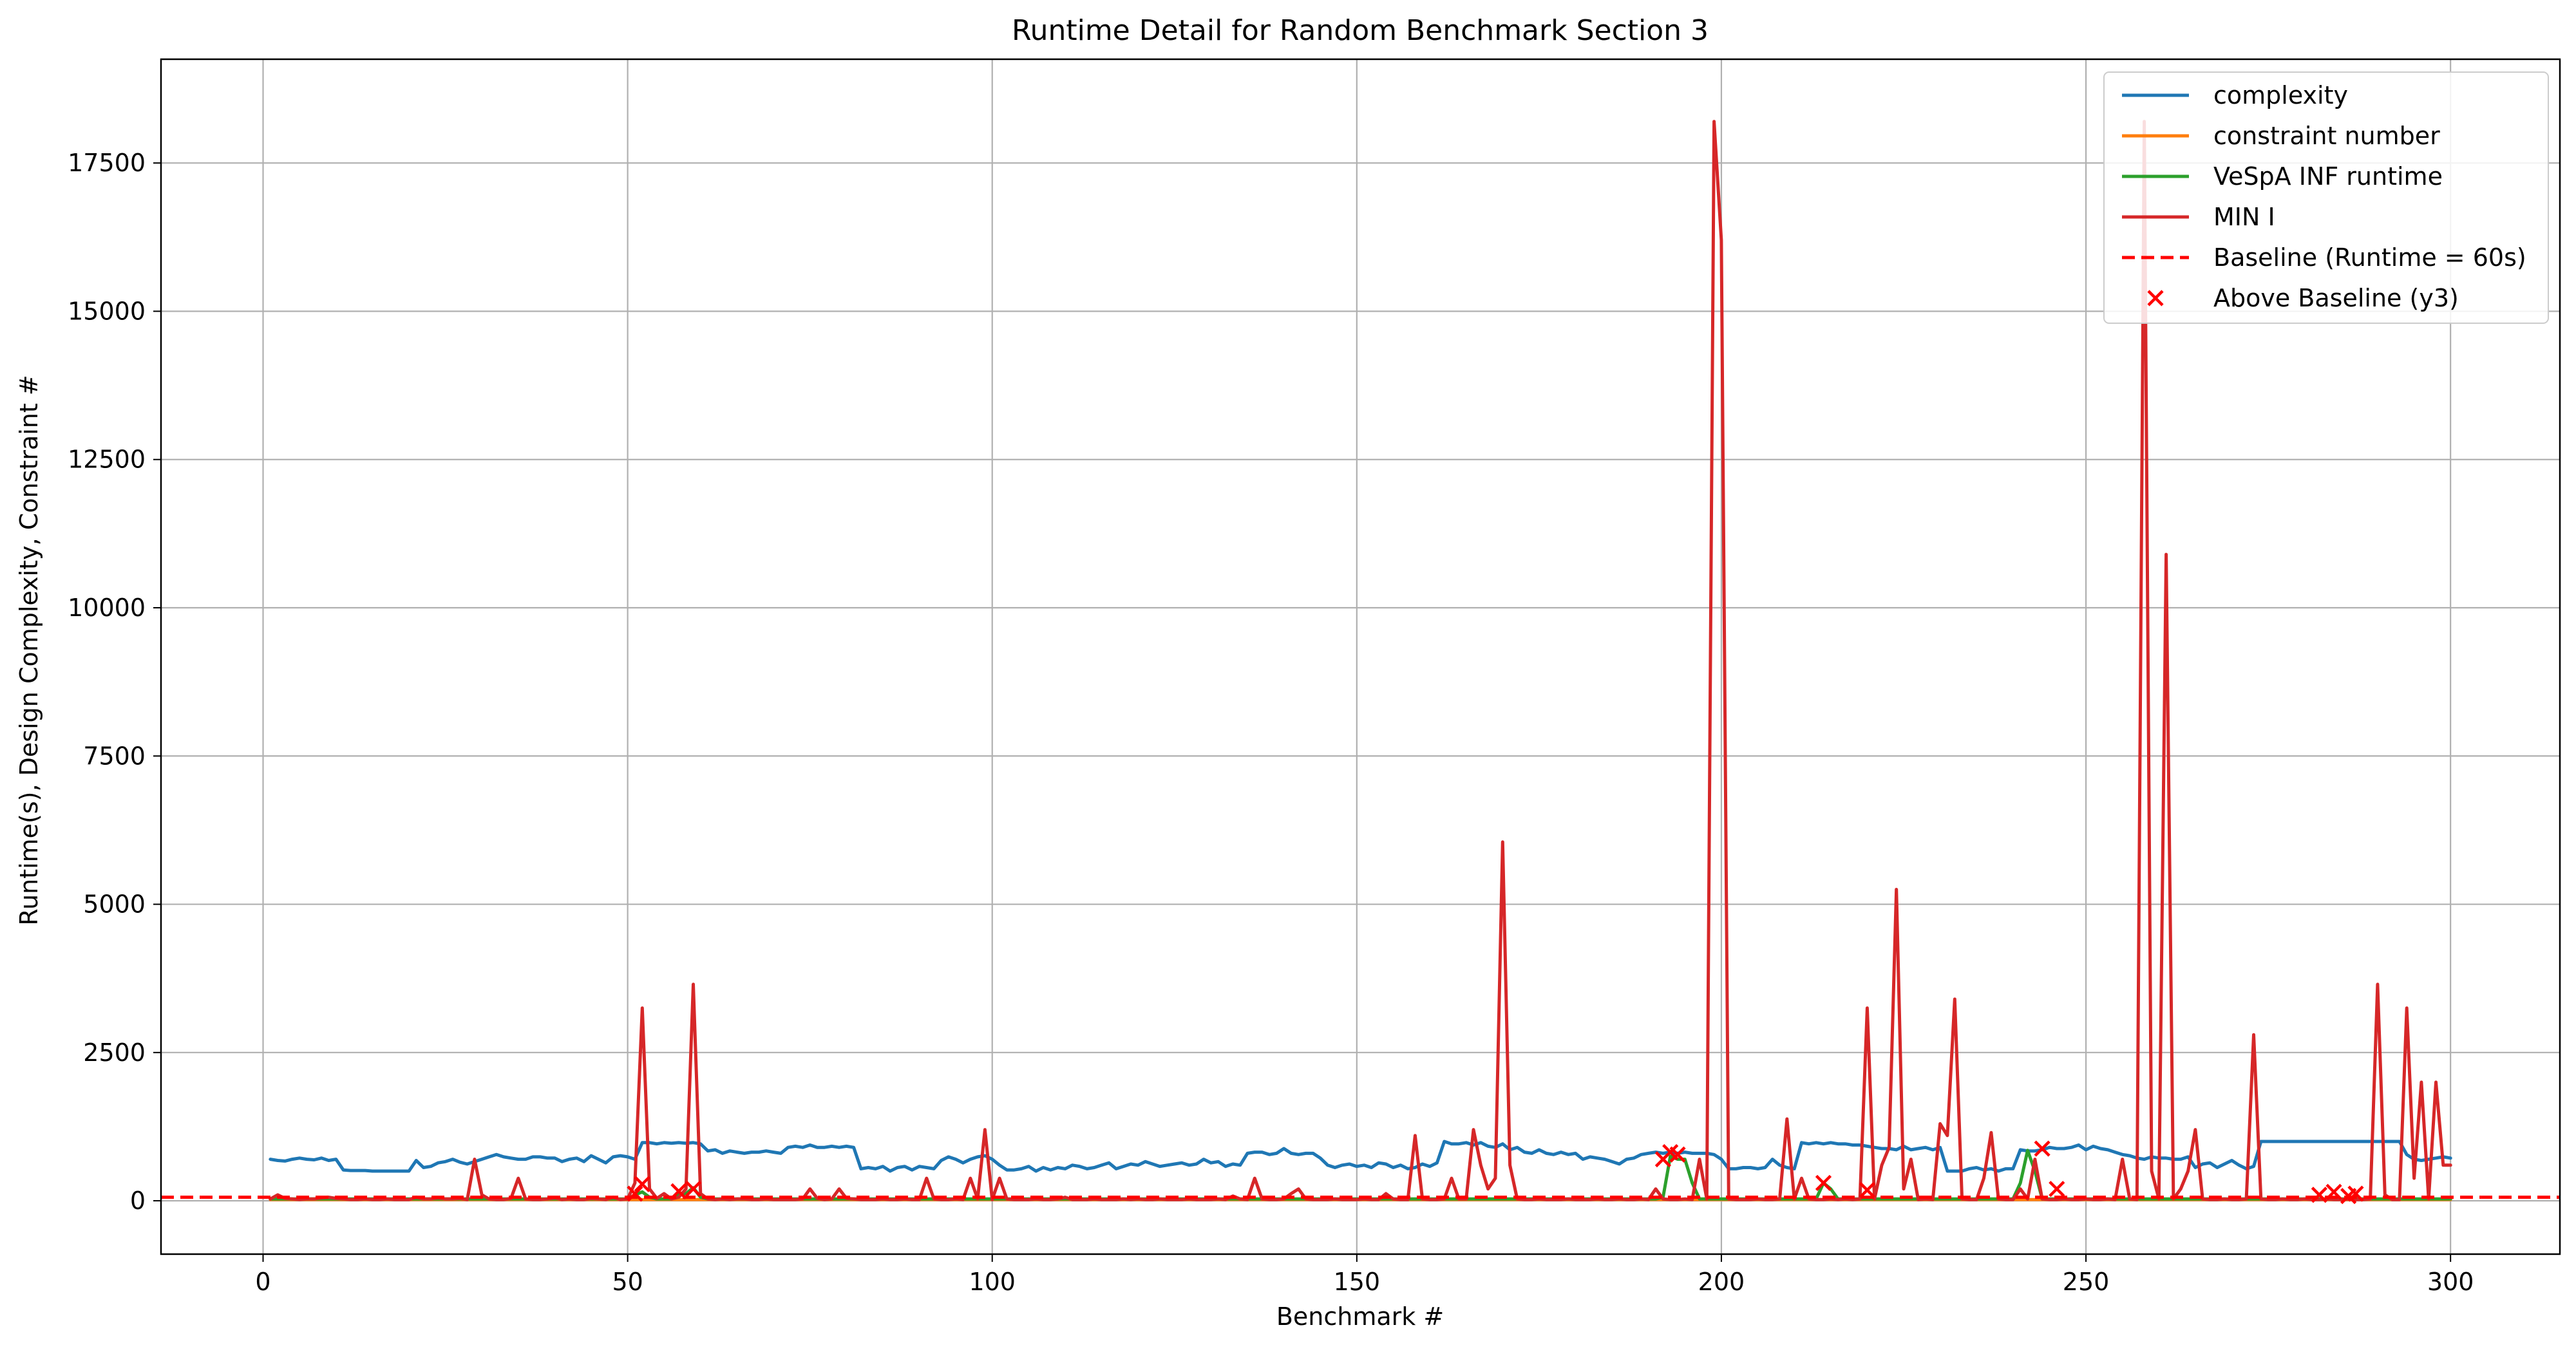 The image size is (2576, 1352). Describe the element at coordinates (2198, 217) in the screenshot. I see `legend-item: MIN I` at that location.